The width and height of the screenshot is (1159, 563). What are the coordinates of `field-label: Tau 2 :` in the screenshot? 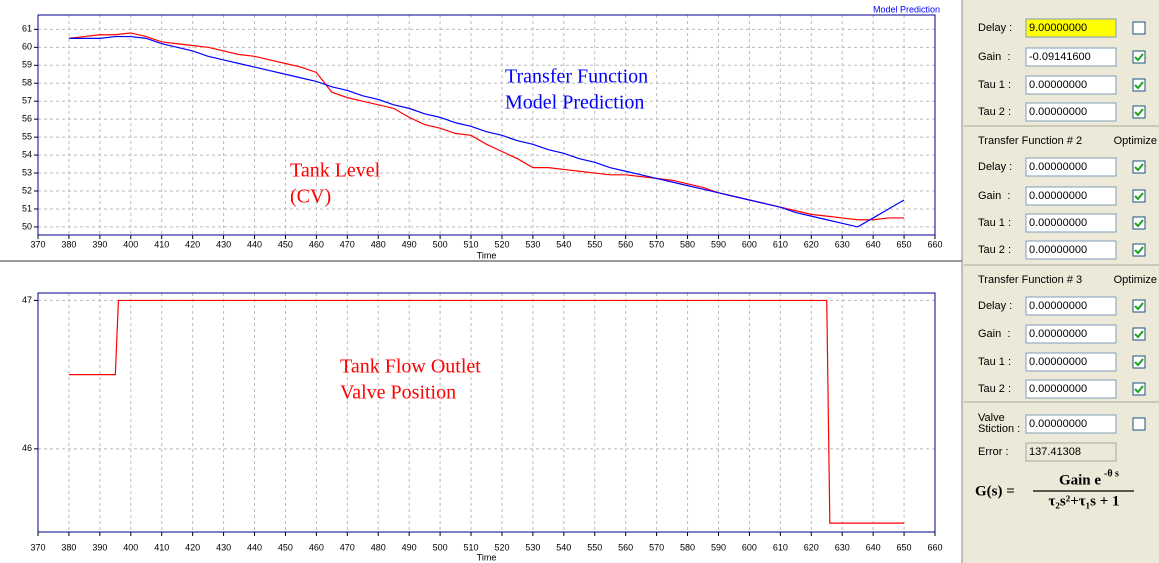 It's located at (994, 389).